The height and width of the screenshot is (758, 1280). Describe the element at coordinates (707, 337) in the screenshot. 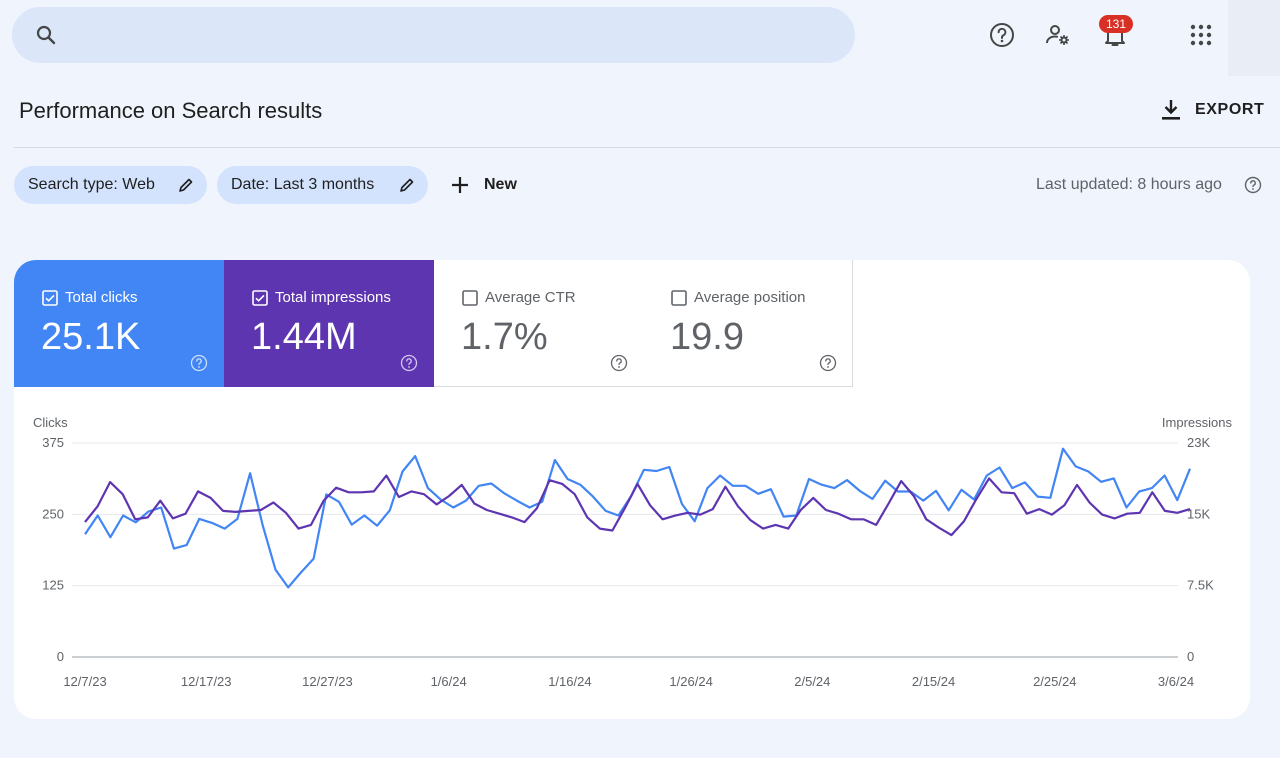

I see `metric-value: 19.9` at that location.